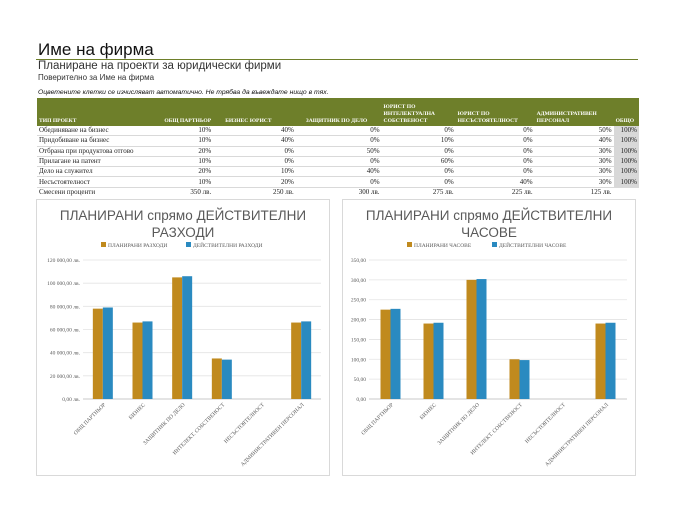 This screenshot has width=675, height=520. Describe the element at coordinates (533, 245) in the screenshot. I see `legend-label: ДЕЙСТВИТЕЛНИ ЧАСОВЕ` at that location.